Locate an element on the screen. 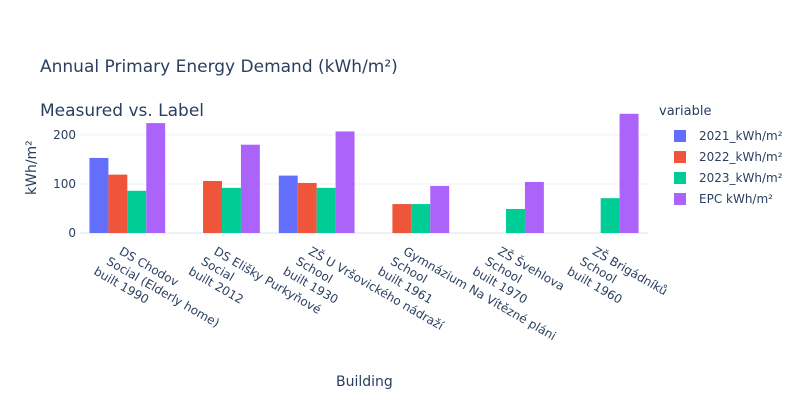 The height and width of the screenshot is (400, 800). bar-epc-kwh-m--3 is located at coordinates (440, 209).